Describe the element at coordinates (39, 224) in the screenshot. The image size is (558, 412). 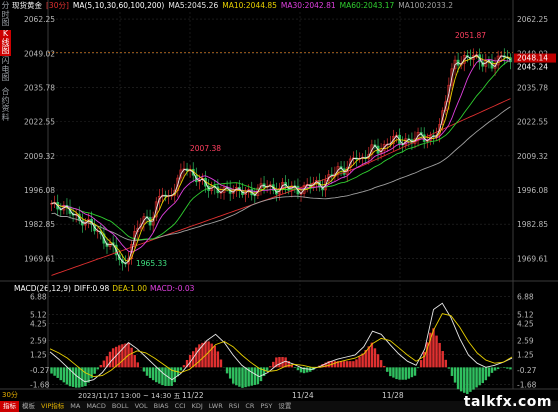
I see `price-tick-left: 1982.85` at that location.